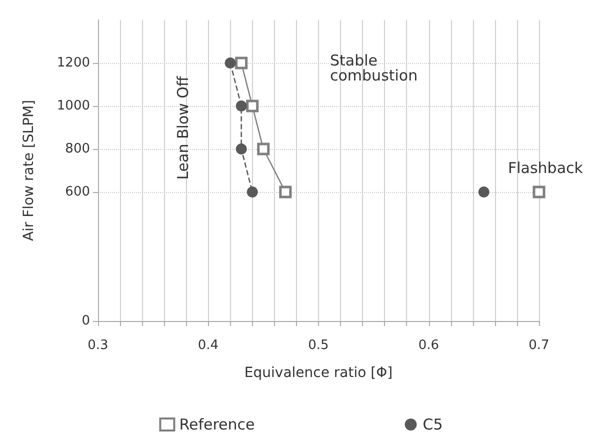  Describe the element at coordinates (217, 425) in the screenshot. I see `legend-label: Reference` at that location.